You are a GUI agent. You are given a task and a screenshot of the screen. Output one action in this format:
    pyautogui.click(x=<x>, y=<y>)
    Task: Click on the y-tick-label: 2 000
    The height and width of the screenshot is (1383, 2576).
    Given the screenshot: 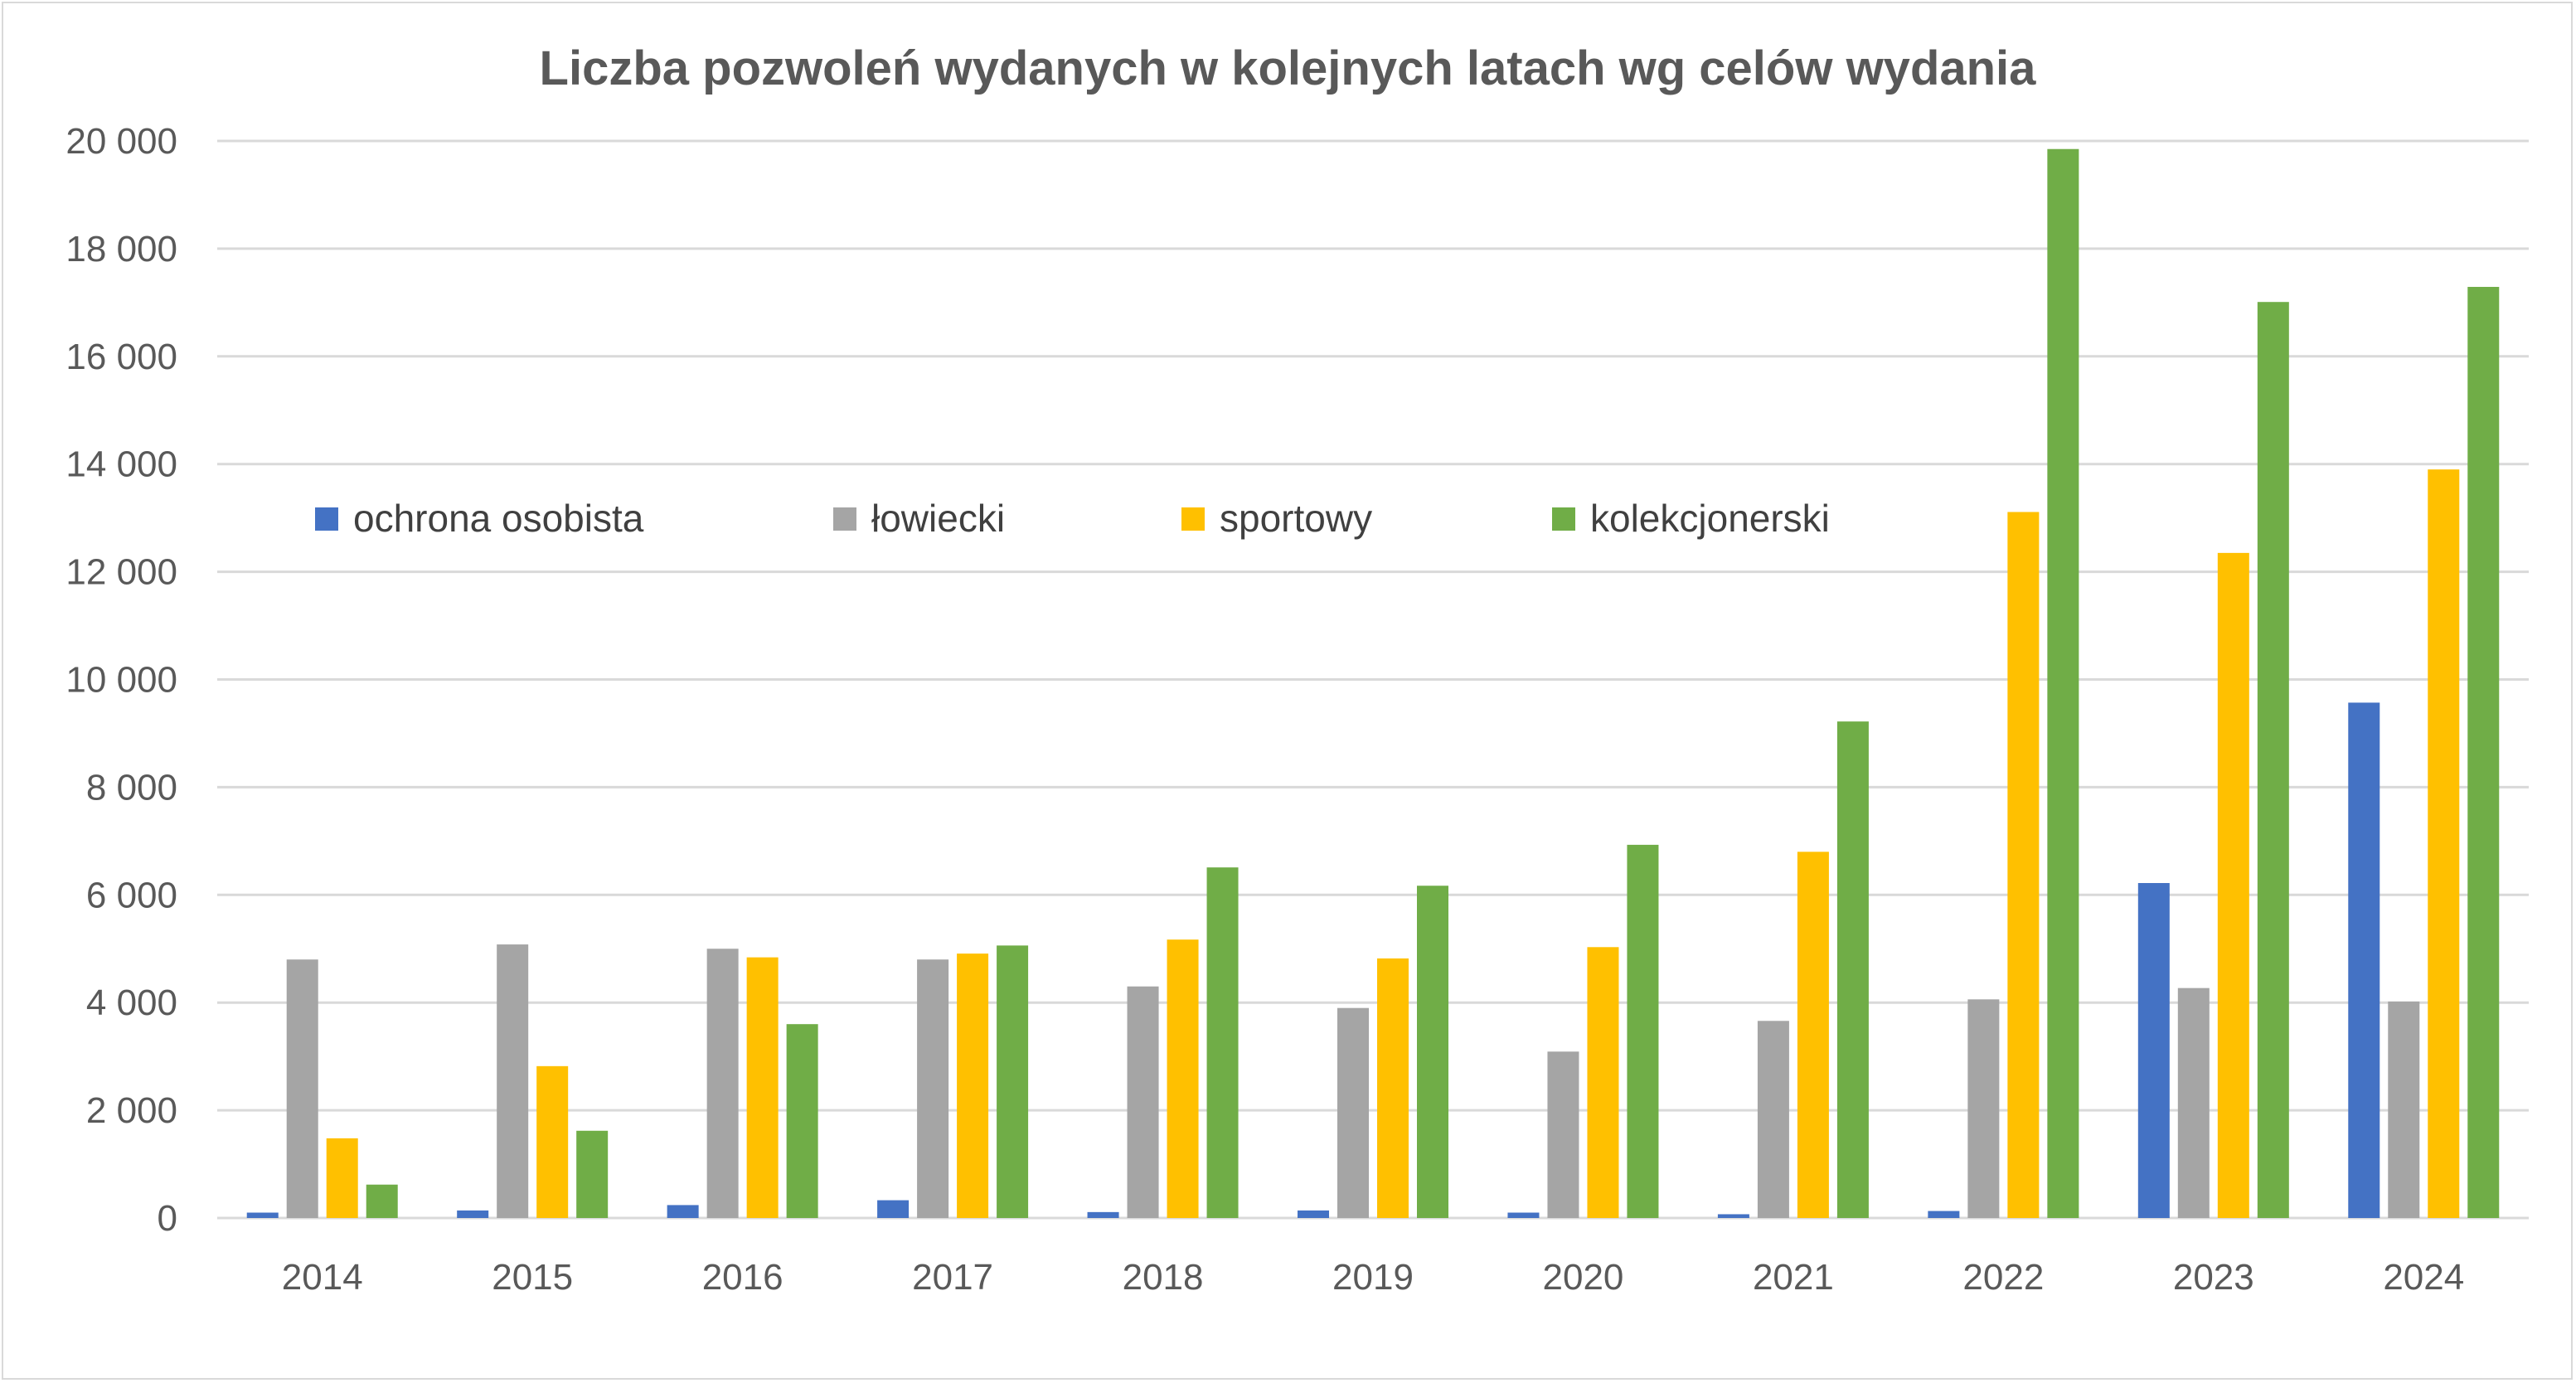 What is the action you would take?
    pyautogui.click(x=131, y=1110)
    